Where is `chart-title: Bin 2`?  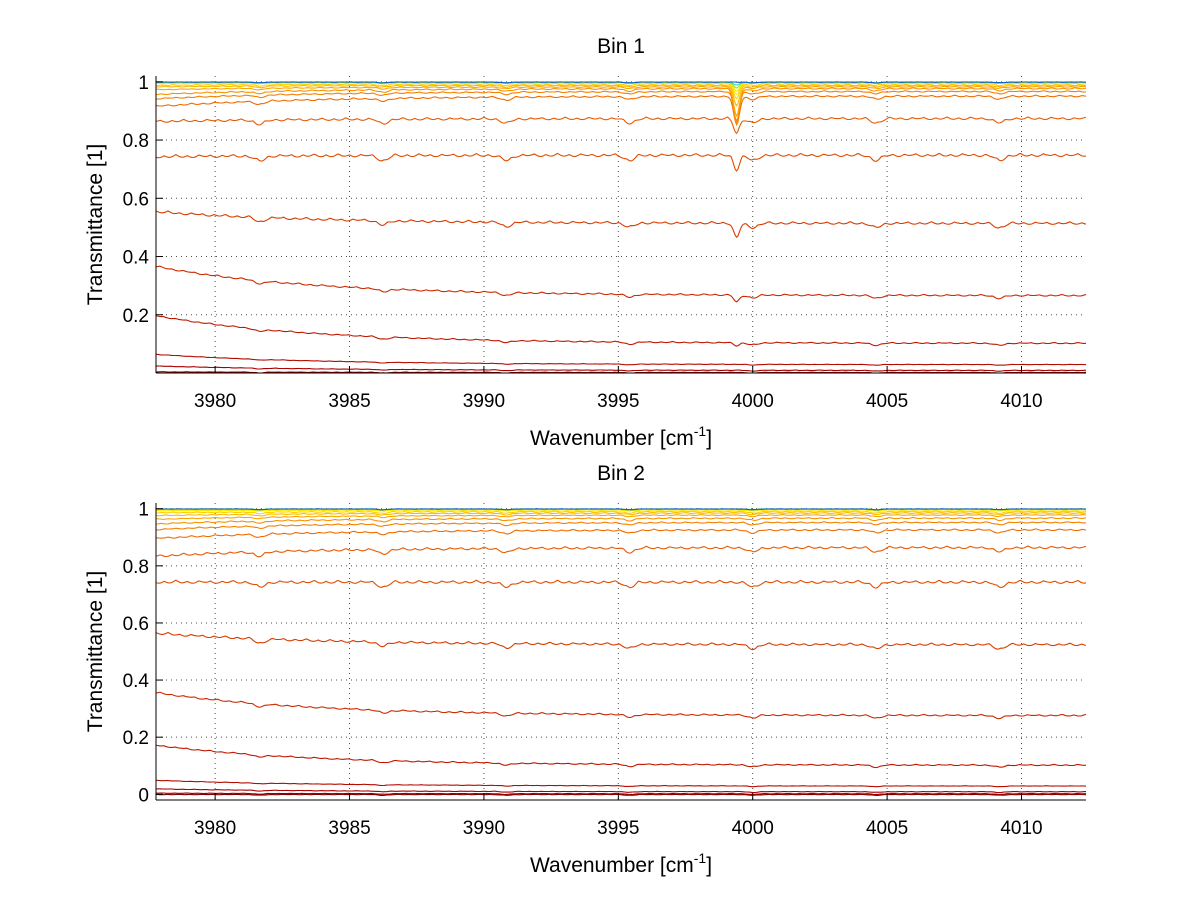
chart-title: Bin 2 is located at coordinates (621, 473).